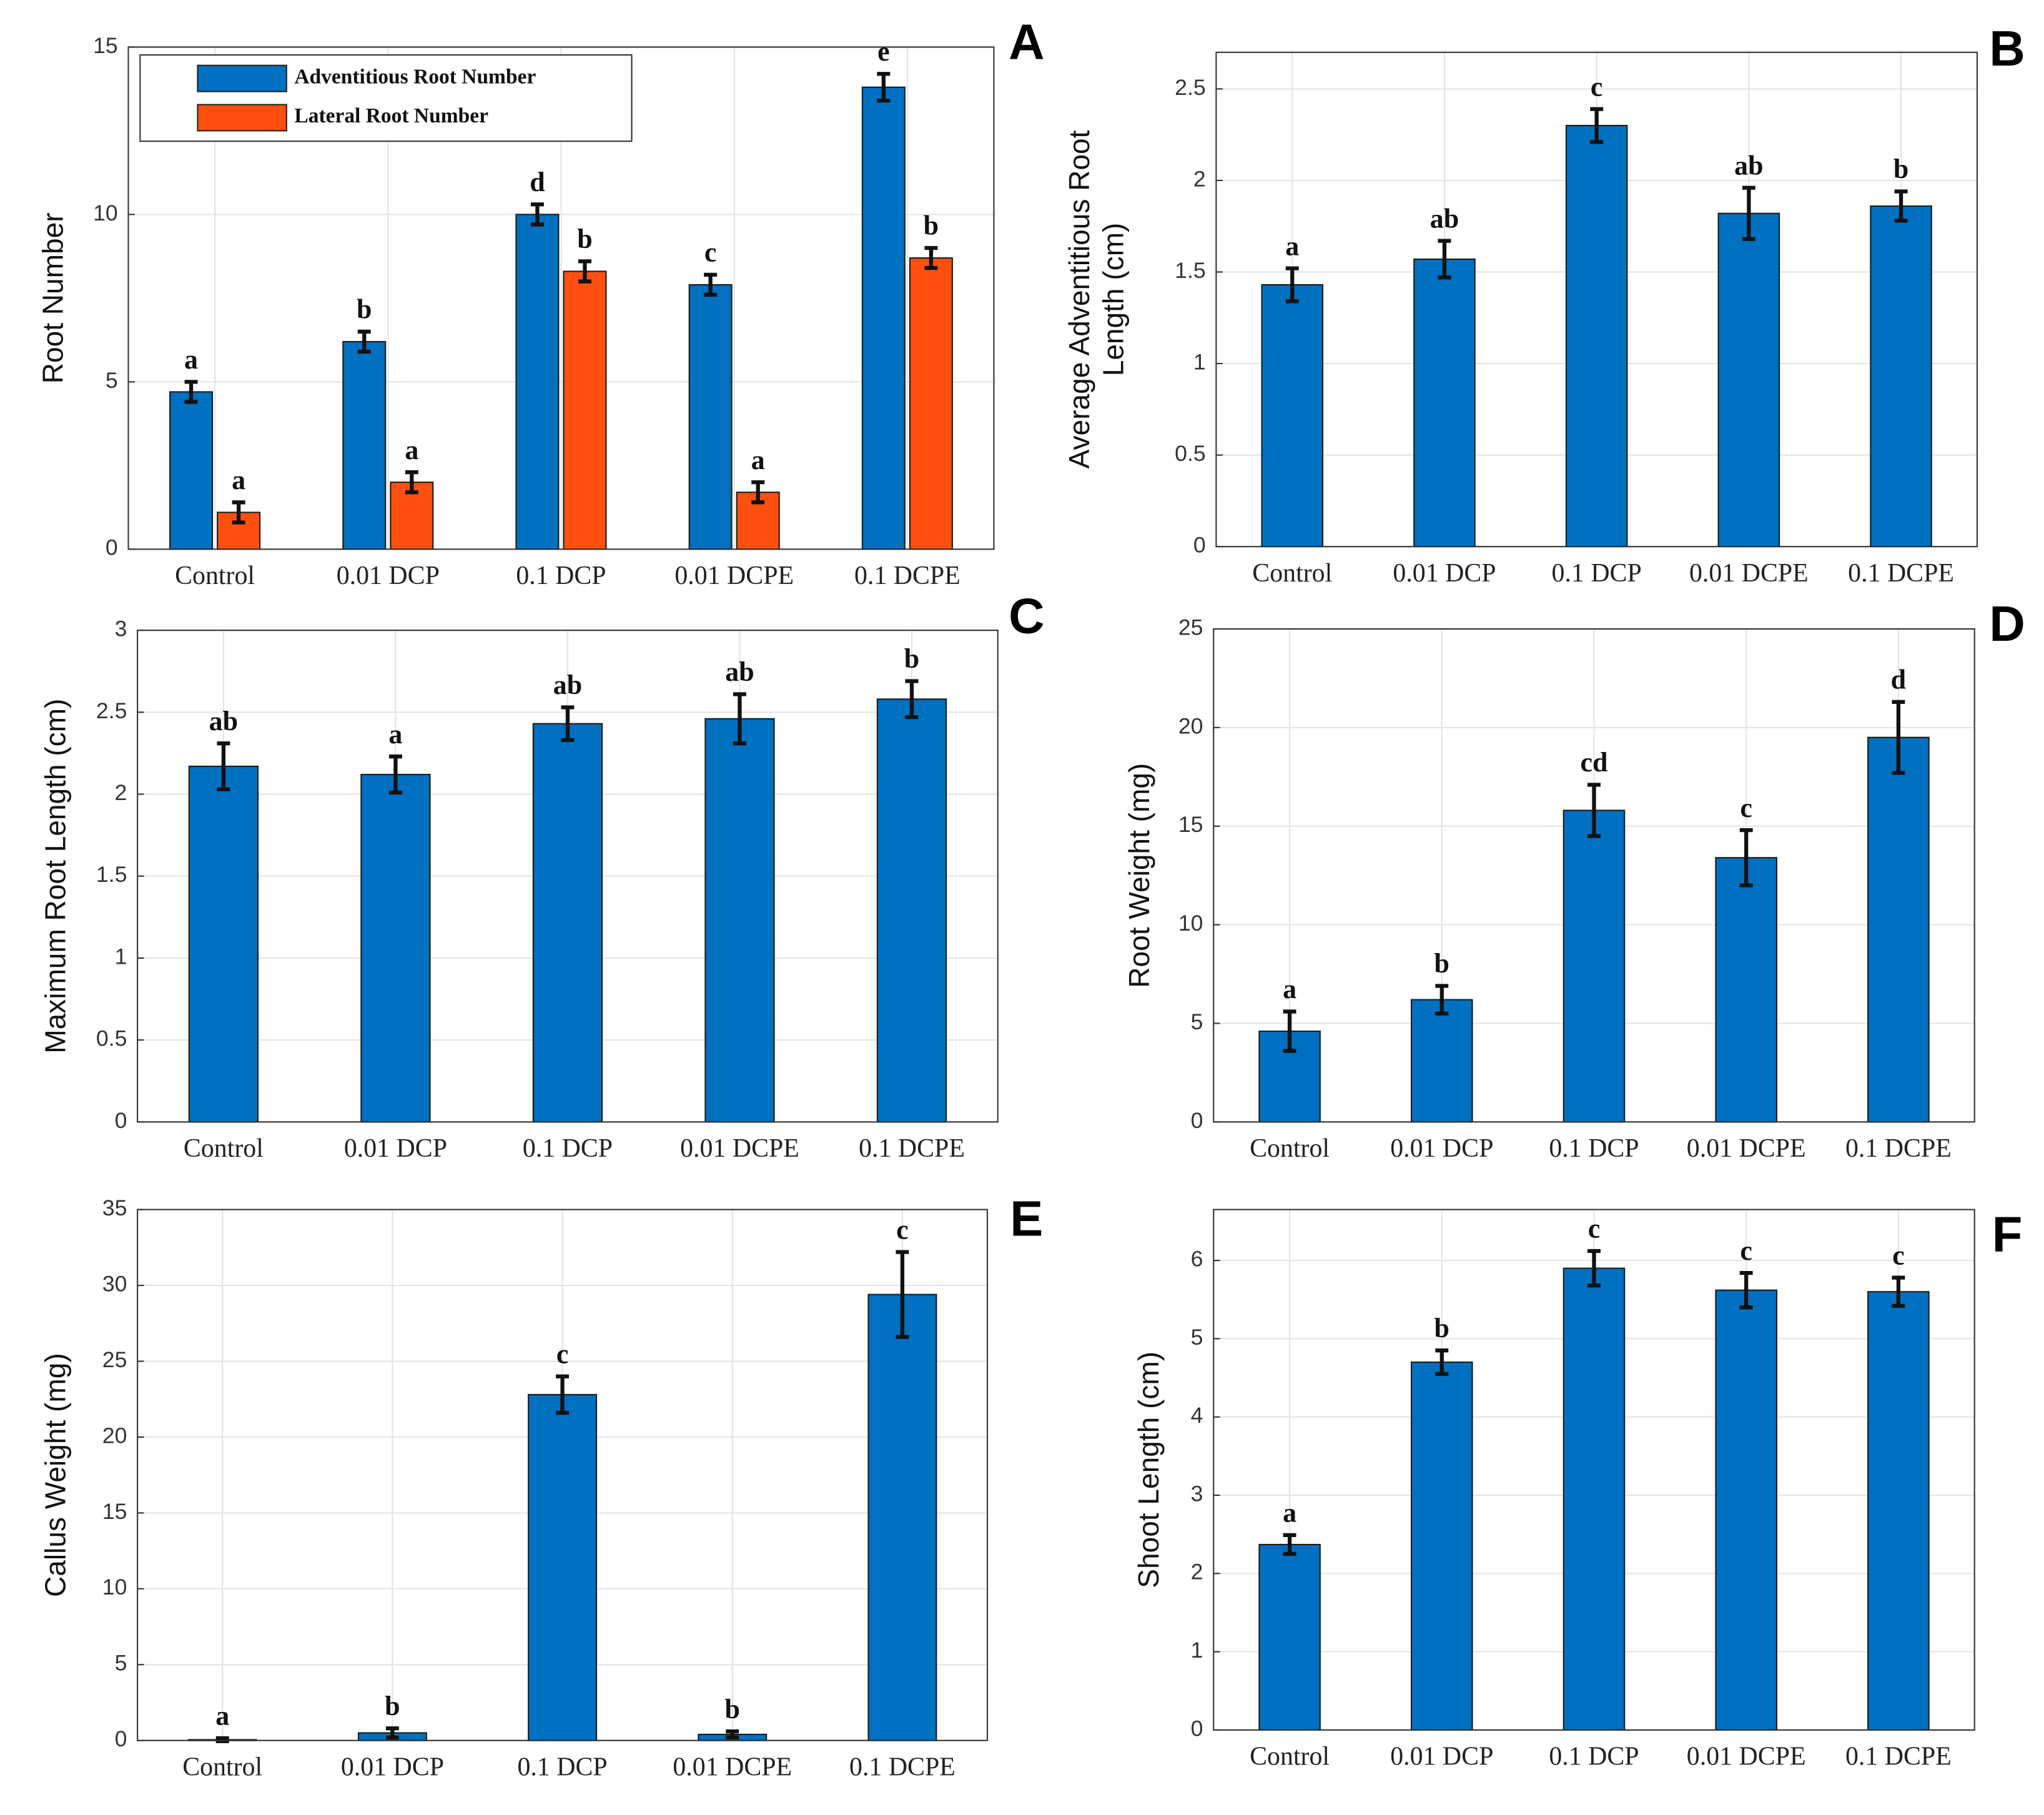  Describe the element at coordinates (883, 51) in the screenshot. I see `significance-letter: e` at that location.